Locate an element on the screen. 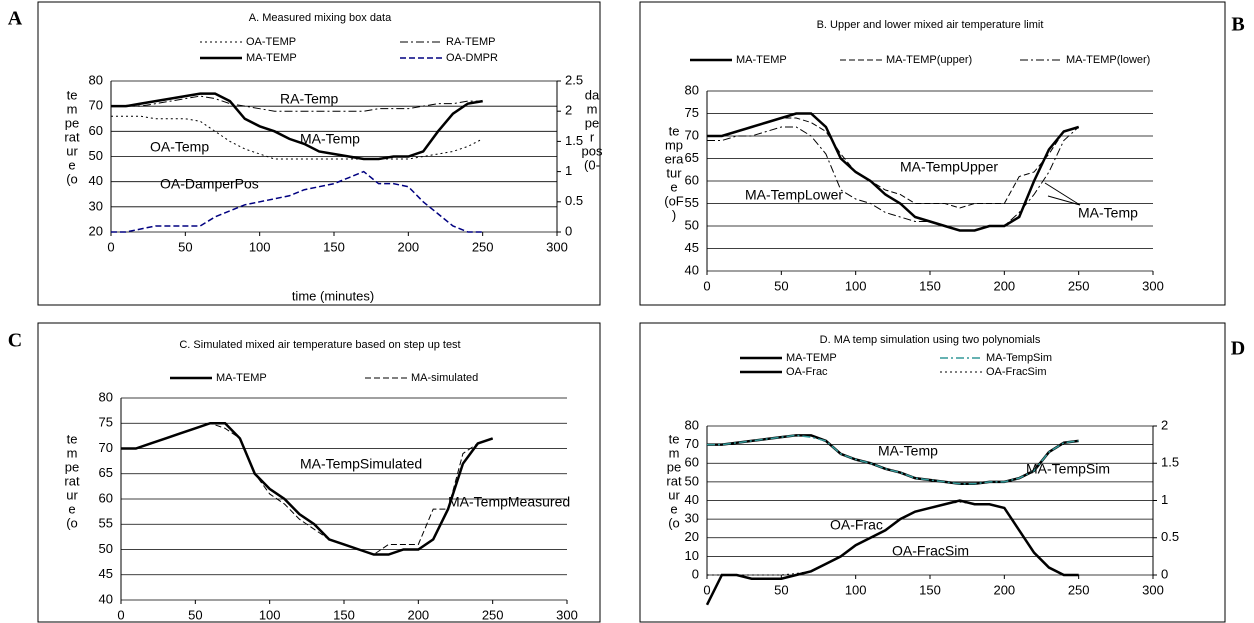 The height and width of the screenshot is (623, 1254). annotation: MA-TempMeasured is located at coordinates (509, 502).